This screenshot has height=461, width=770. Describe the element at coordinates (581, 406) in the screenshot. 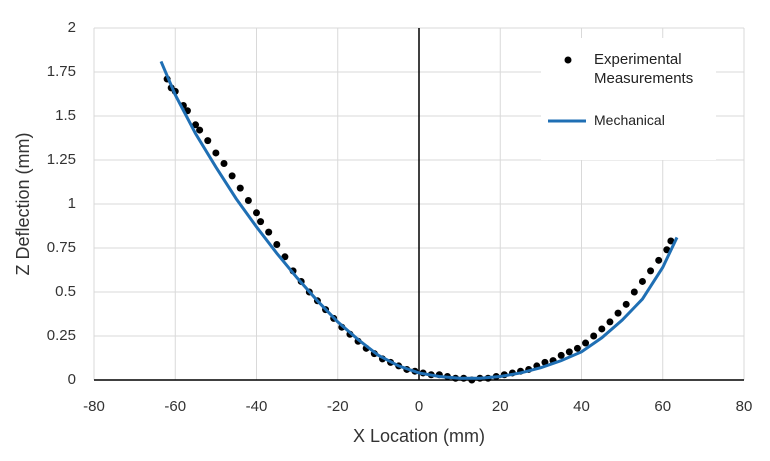

I see `x-tick-label: 40` at that location.